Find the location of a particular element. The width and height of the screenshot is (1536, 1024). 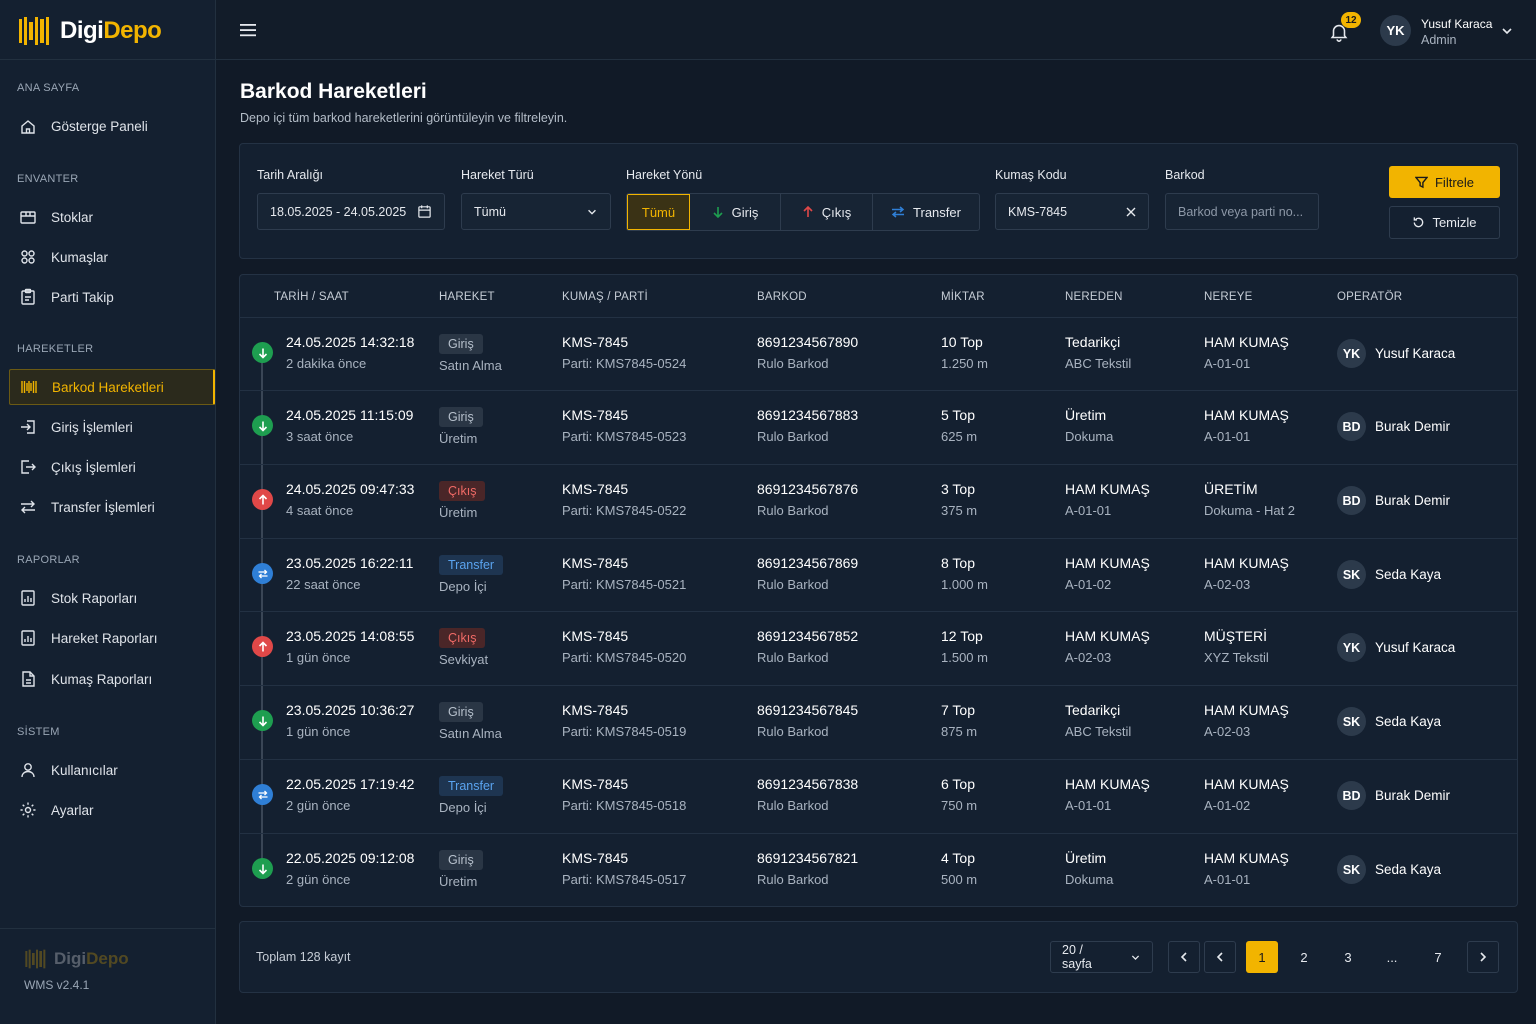

calendar-icon is located at coordinates (424, 211).